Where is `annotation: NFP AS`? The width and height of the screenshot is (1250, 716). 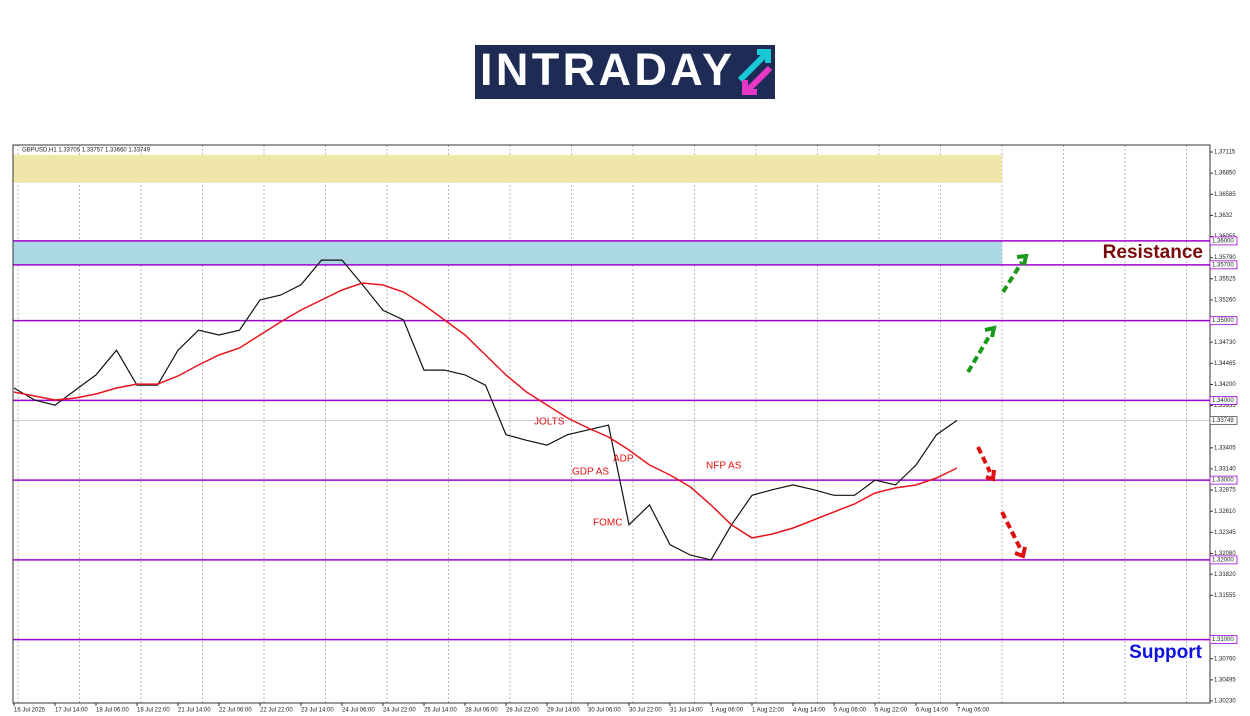 annotation: NFP AS is located at coordinates (724, 466).